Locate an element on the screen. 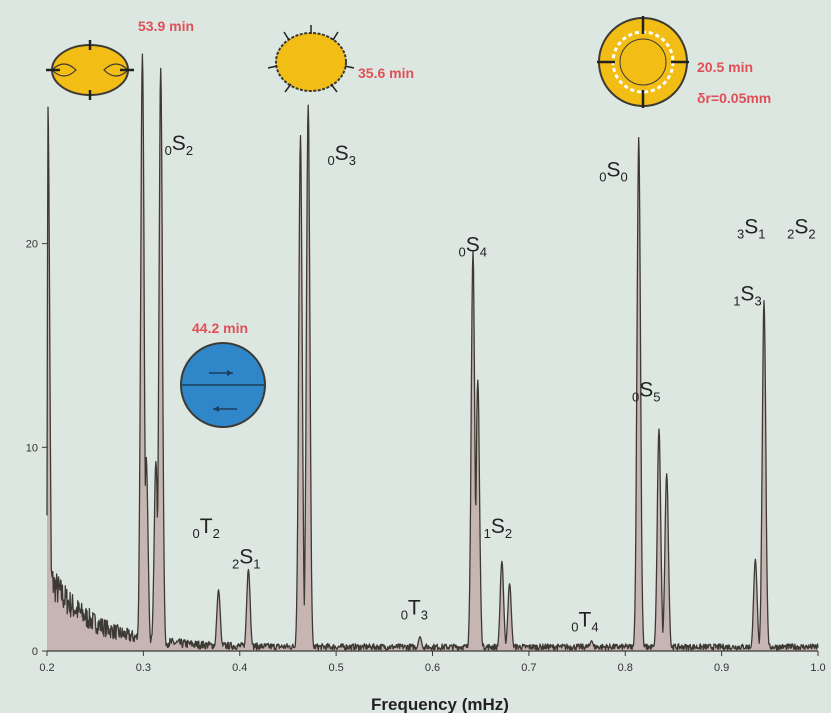  x-tick-label: 0.5 is located at coordinates (335, 668).